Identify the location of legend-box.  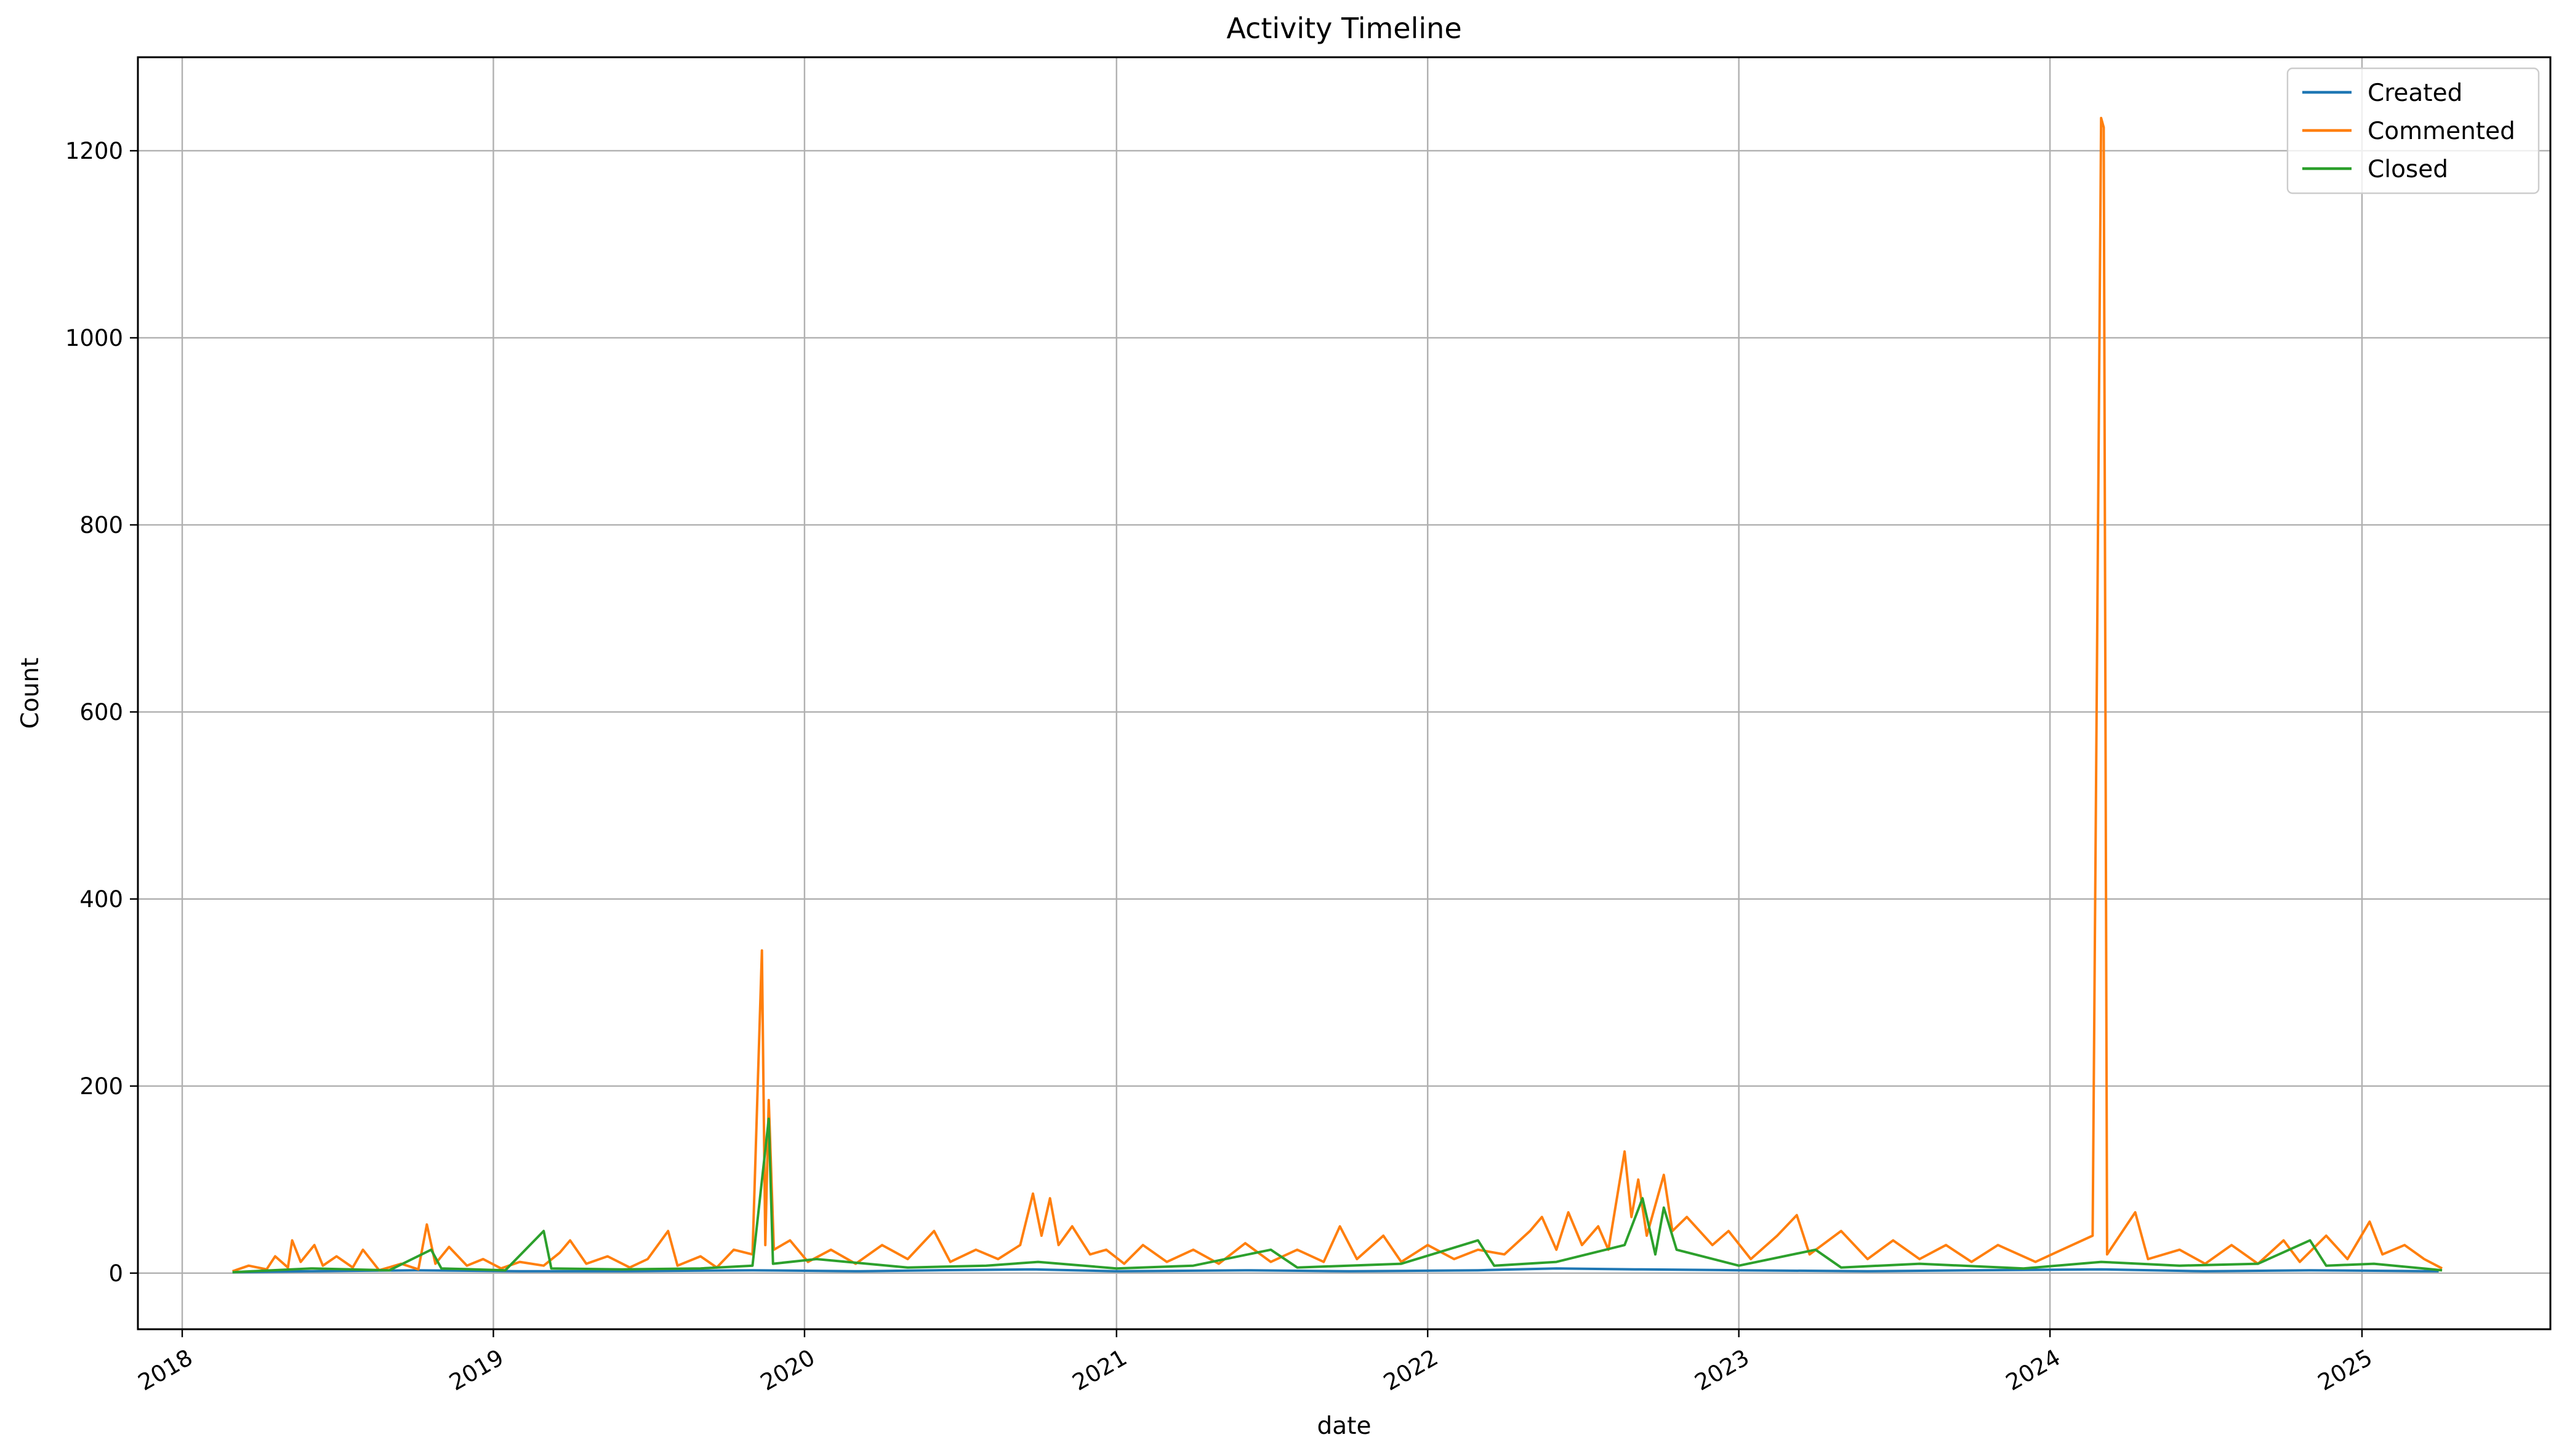
(2413, 130).